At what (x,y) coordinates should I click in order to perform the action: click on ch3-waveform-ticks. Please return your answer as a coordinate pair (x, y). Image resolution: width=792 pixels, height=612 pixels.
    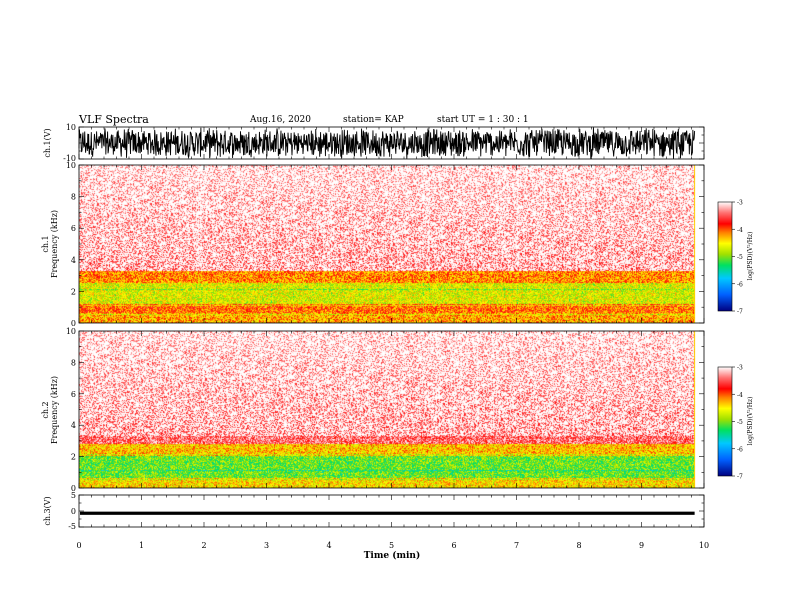
    Looking at the image, I should click on (391, 511).